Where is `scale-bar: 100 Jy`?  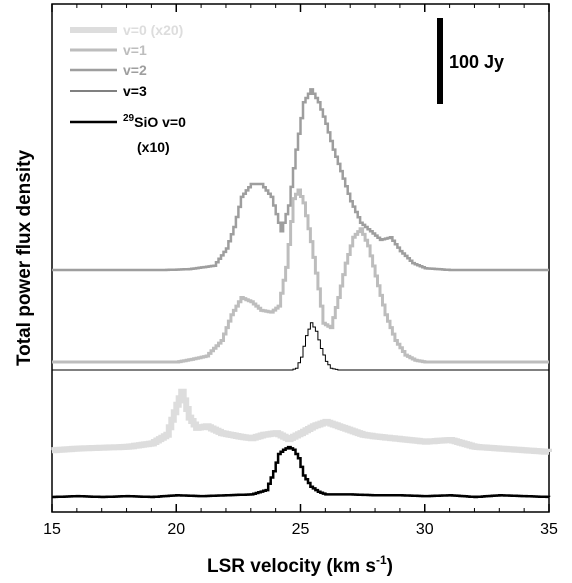
scale-bar: 100 Jy is located at coordinates (470, 61).